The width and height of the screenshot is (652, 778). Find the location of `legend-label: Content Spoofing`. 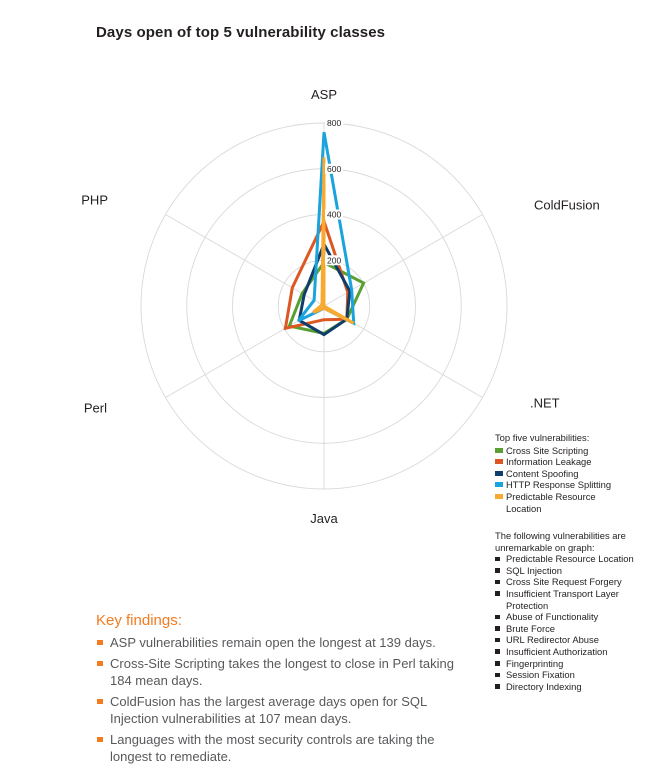

legend-label: Content Spoofing is located at coordinates (542, 473).